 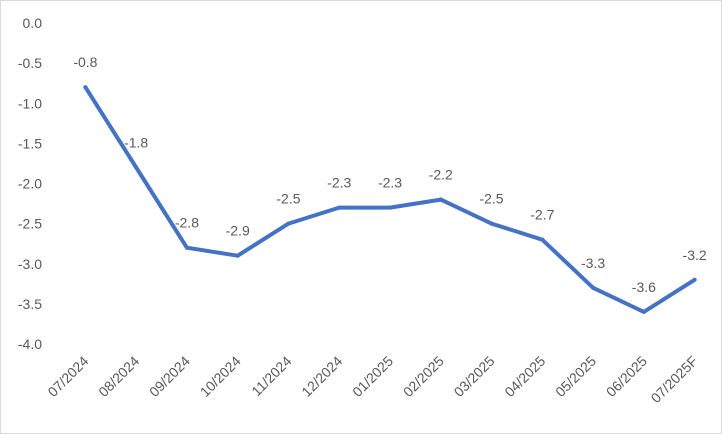 I want to click on y-tick-label: -2.5, so click(x=30, y=224).